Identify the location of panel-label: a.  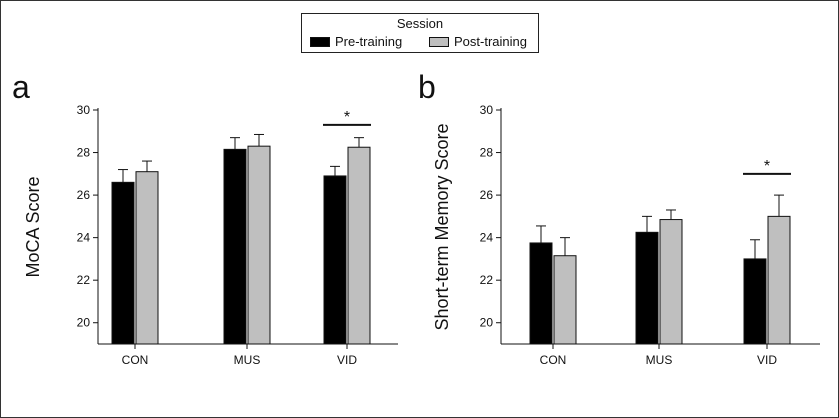
(21, 87).